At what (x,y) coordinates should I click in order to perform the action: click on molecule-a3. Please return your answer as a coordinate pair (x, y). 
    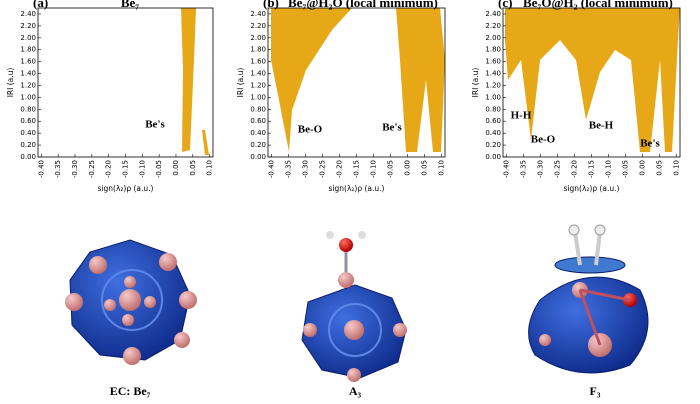
    Looking at the image, I should click on (354, 306).